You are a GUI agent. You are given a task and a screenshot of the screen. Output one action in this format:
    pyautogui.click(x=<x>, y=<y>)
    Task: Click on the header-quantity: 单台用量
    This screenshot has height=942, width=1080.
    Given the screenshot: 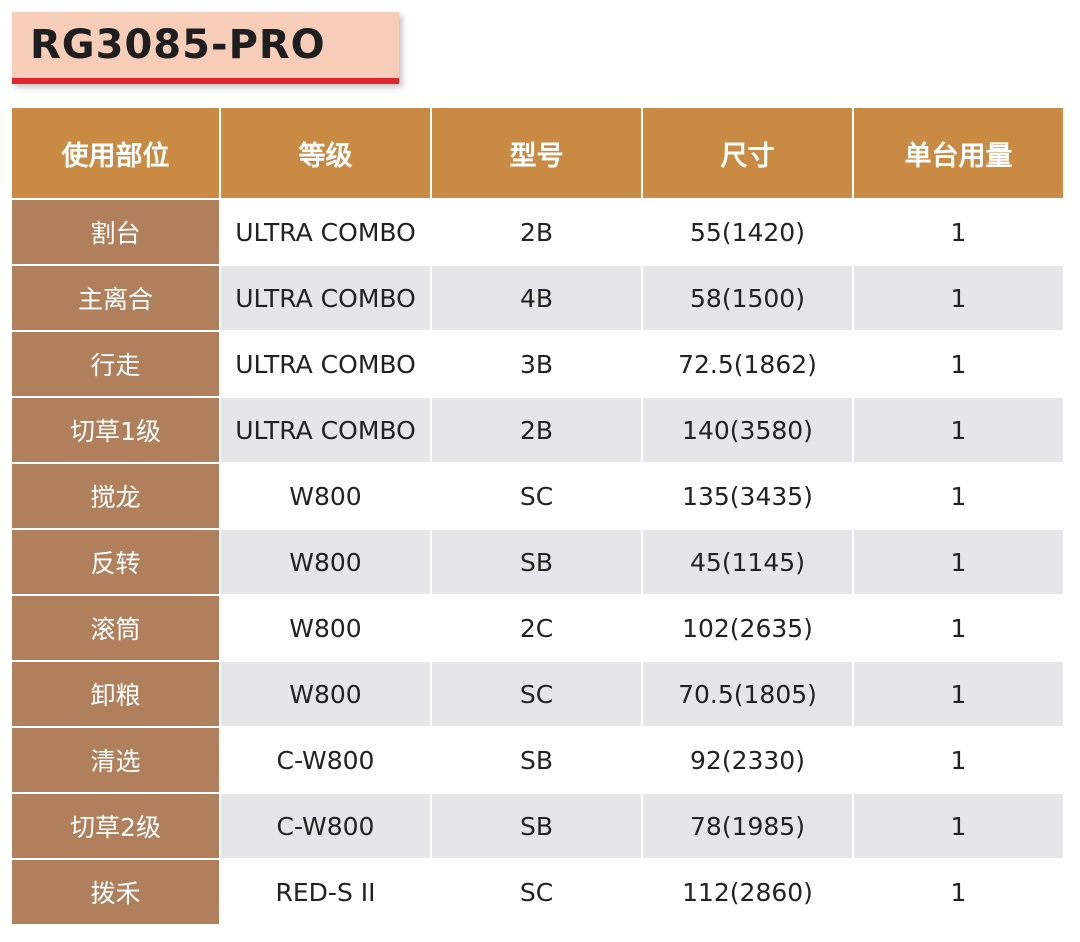 What is the action you would take?
    pyautogui.click(x=958, y=153)
    